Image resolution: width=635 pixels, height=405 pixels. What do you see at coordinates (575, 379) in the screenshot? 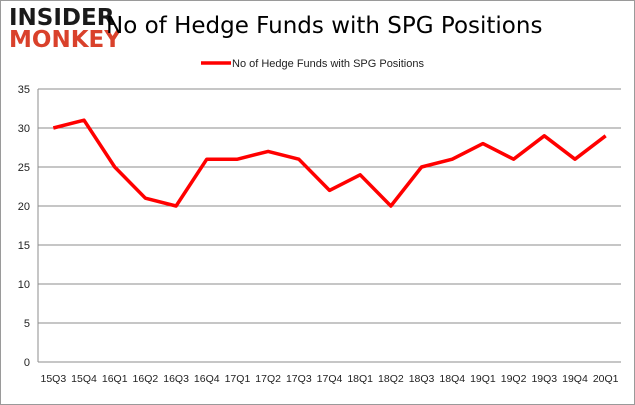
I see `x-tick-label: 19Q4` at bounding box center [575, 379].